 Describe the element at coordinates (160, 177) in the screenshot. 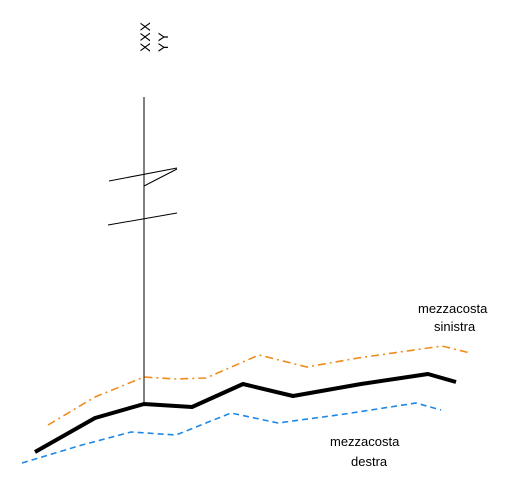

I see `crossarm-short` at that location.